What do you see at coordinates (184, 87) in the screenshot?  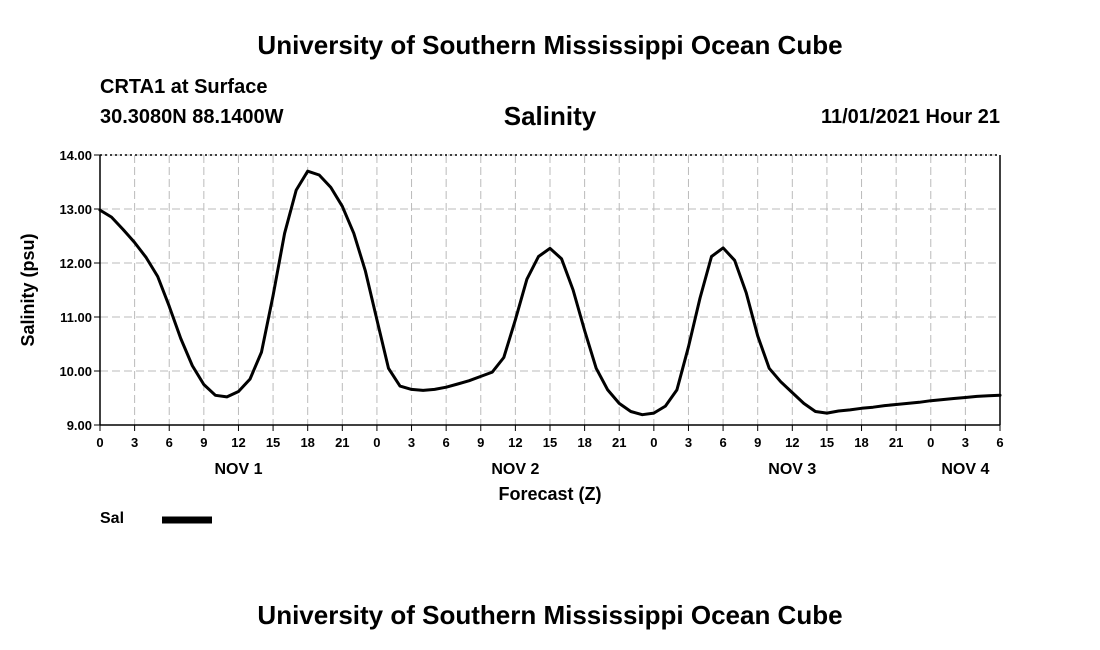 I see `station-name: CRTA1 at Surface` at bounding box center [184, 87].